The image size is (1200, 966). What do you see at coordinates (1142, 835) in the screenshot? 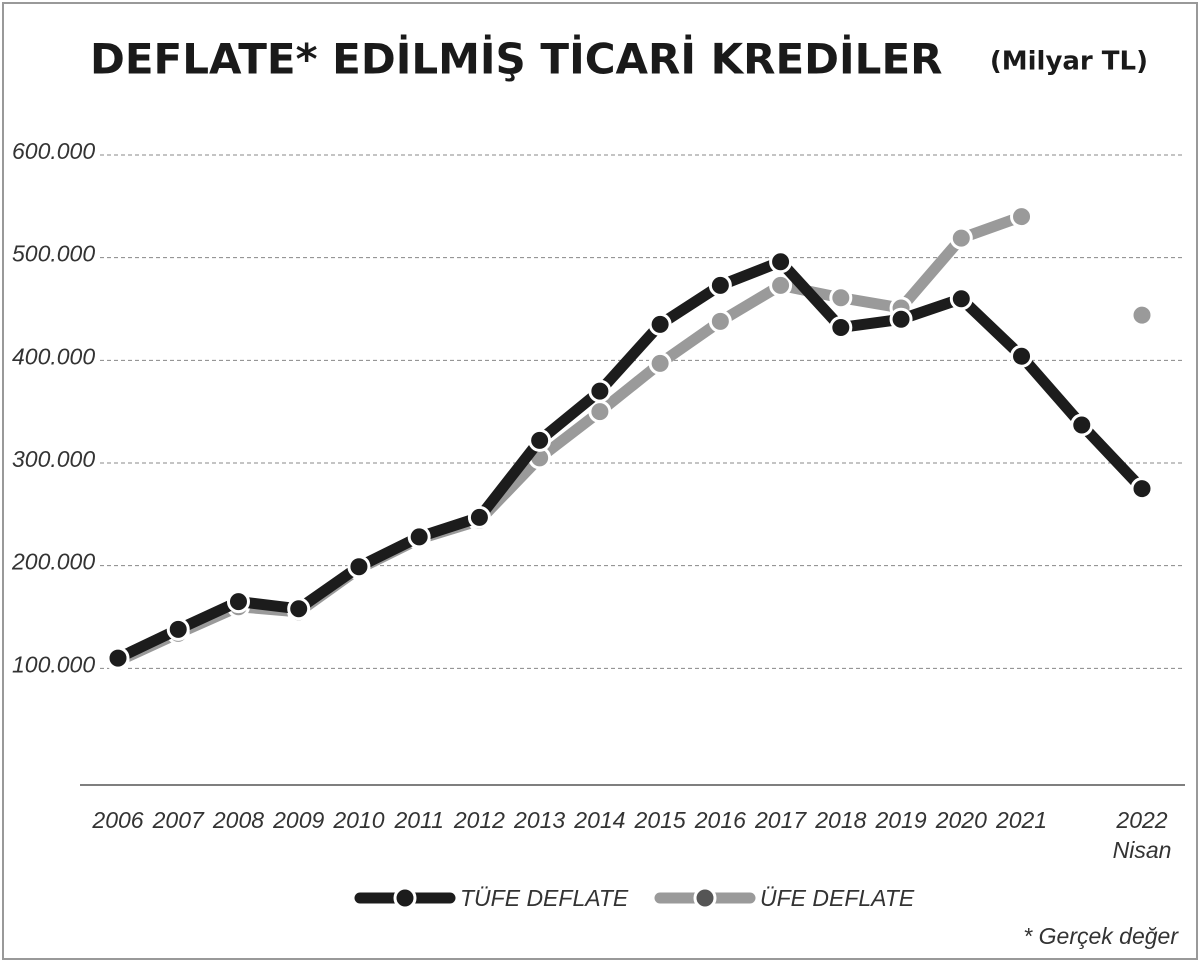
I see `x-tick-label: 2022 Nisan` at bounding box center [1142, 835].